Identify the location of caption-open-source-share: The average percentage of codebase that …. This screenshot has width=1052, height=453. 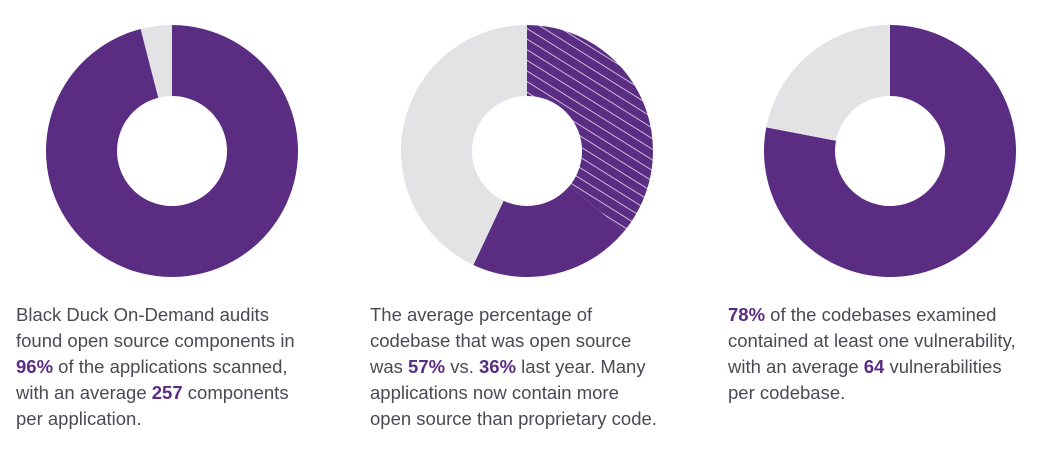
(540, 367).